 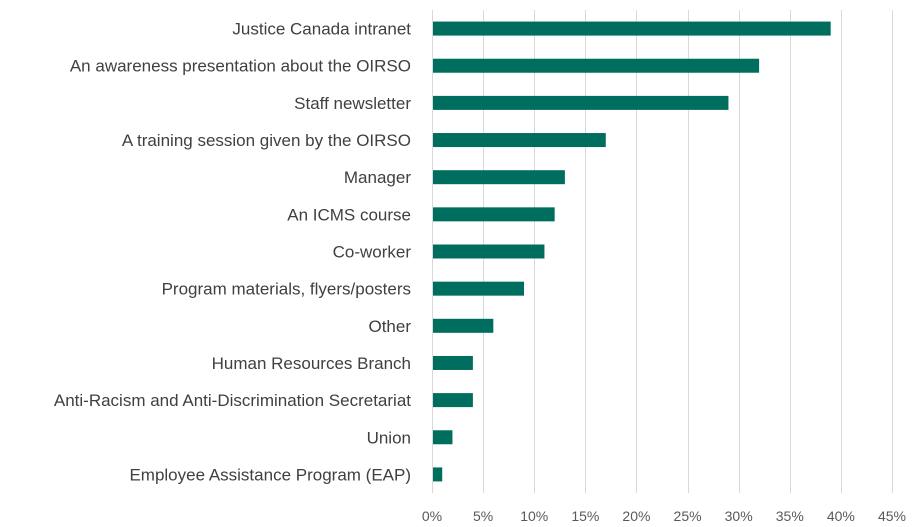 I want to click on x-tick-label: 15%, so click(x=585, y=516).